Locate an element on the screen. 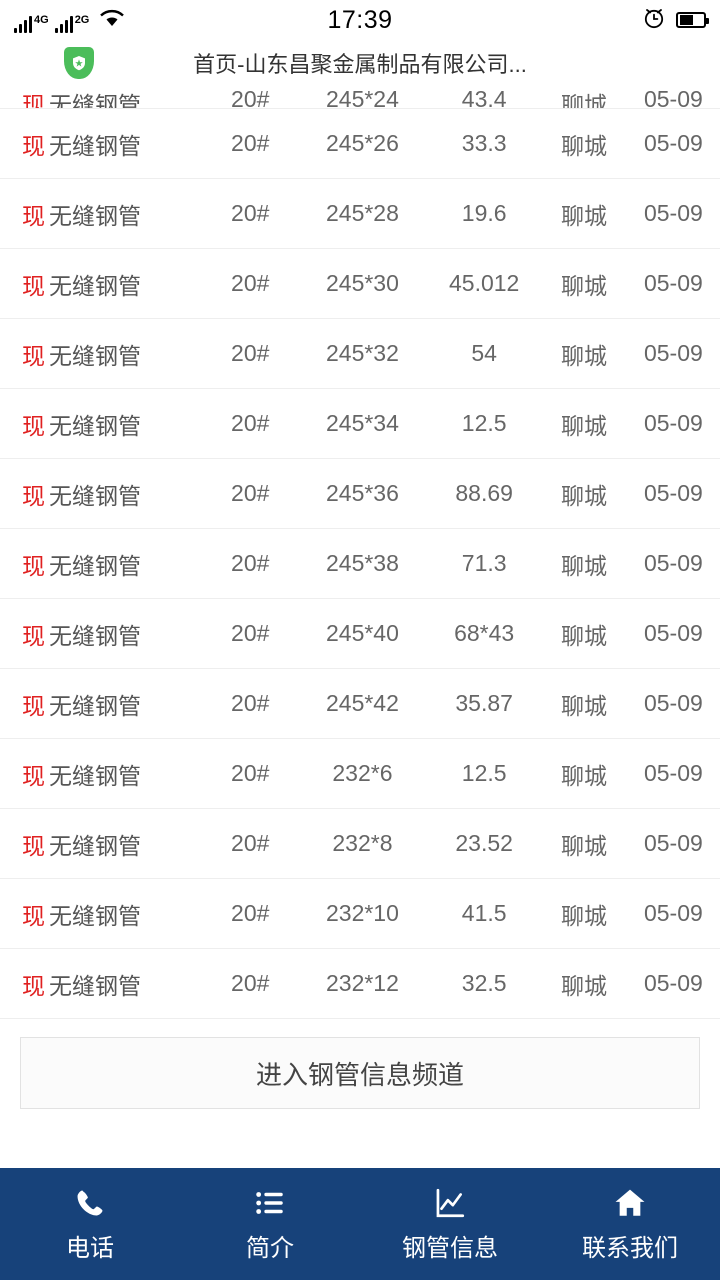  cell-weight: 23.52 is located at coordinates (484, 843).